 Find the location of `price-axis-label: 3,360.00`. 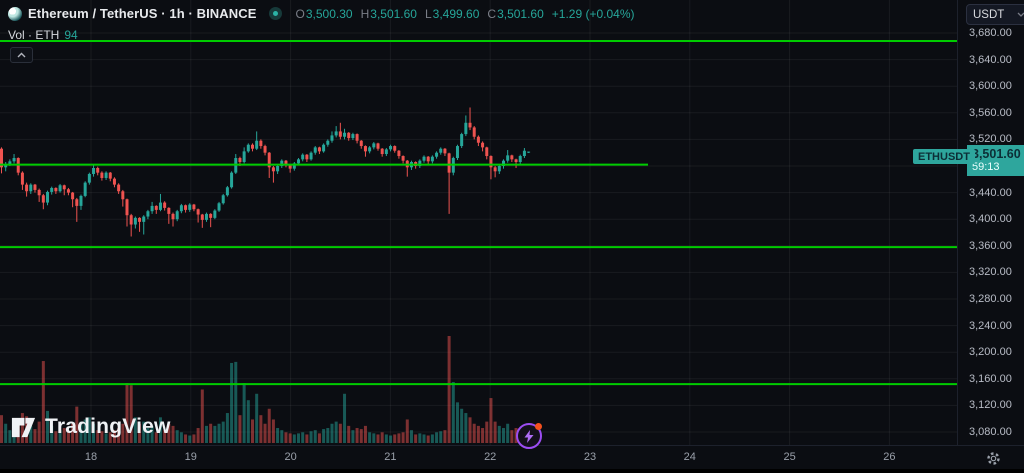

price-axis-label: 3,360.00 is located at coordinates (990, 245).